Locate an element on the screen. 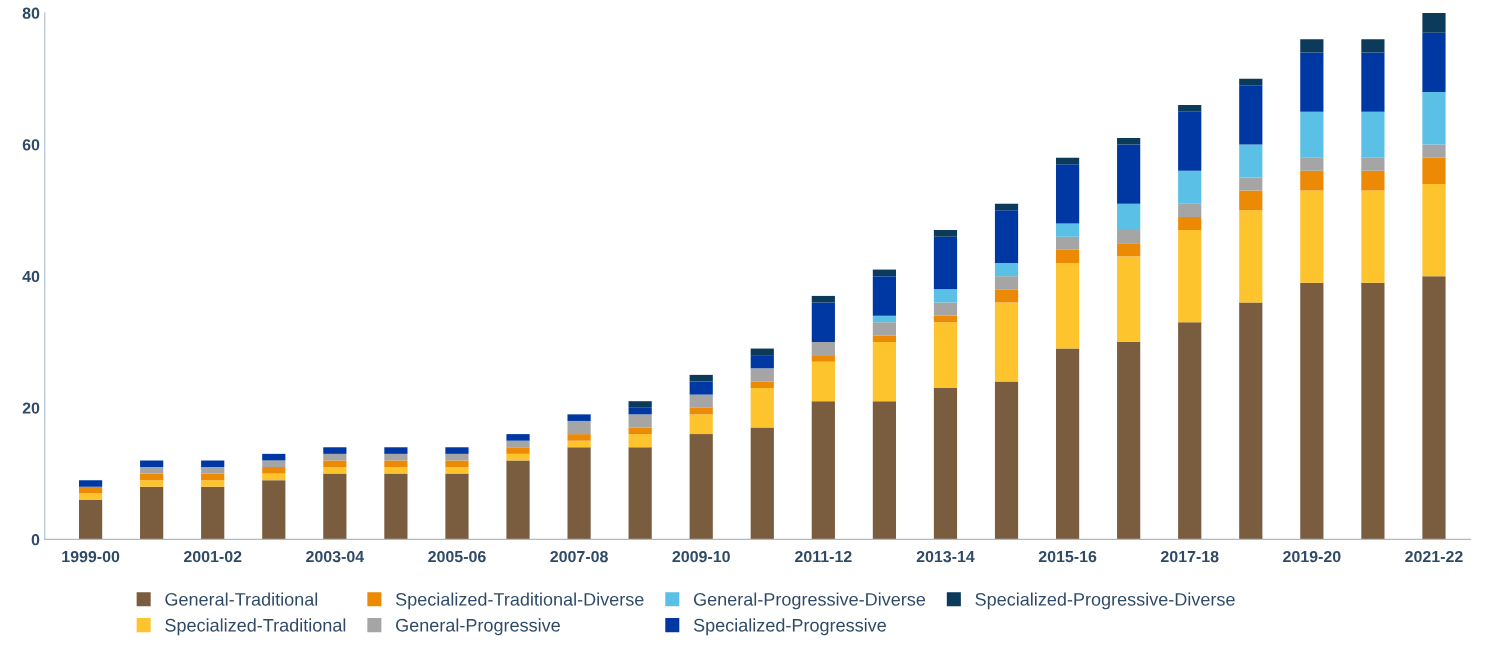 The width and height of the screenshot is (1493, 646). x-tick-label: 2005-06 is located at coordinates (457, 556).